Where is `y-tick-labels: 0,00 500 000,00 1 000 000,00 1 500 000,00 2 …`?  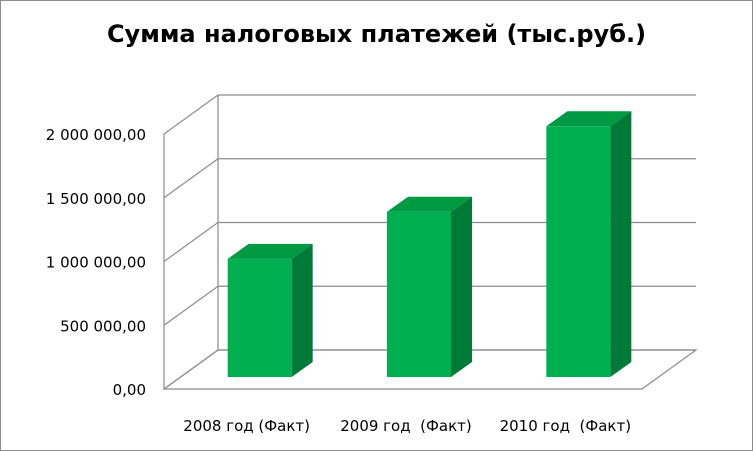
y-tick-labels: 0,00 500 000,00 1 000 000,00 1 500 000,00 2 … is located at coordinates (96, 262).